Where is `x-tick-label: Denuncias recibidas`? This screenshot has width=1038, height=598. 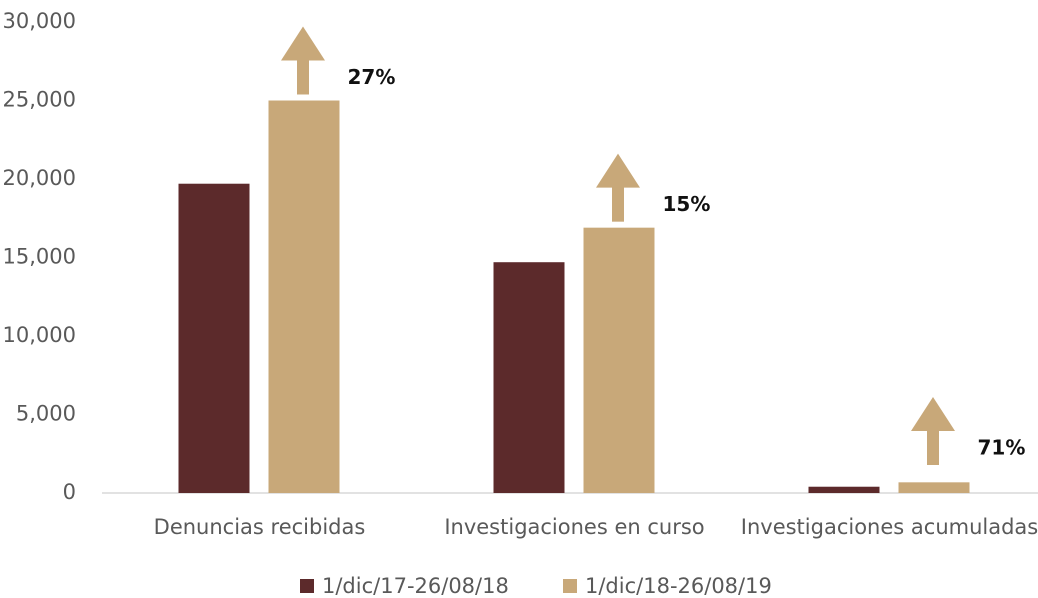 x-tick-label: Denuncias recibidas is located at coordinates (260, 527).